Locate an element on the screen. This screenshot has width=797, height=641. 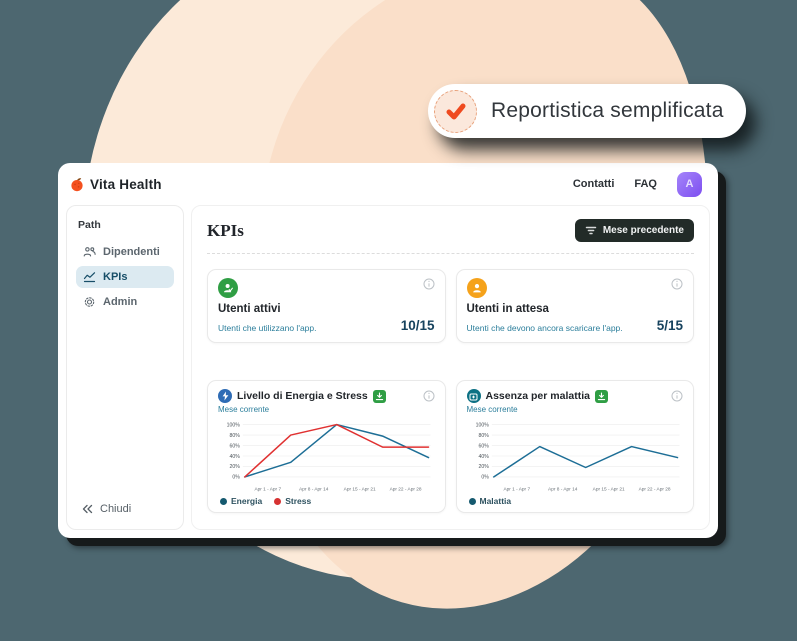
legend-item: Malattia is located at coordinates (489, 501).